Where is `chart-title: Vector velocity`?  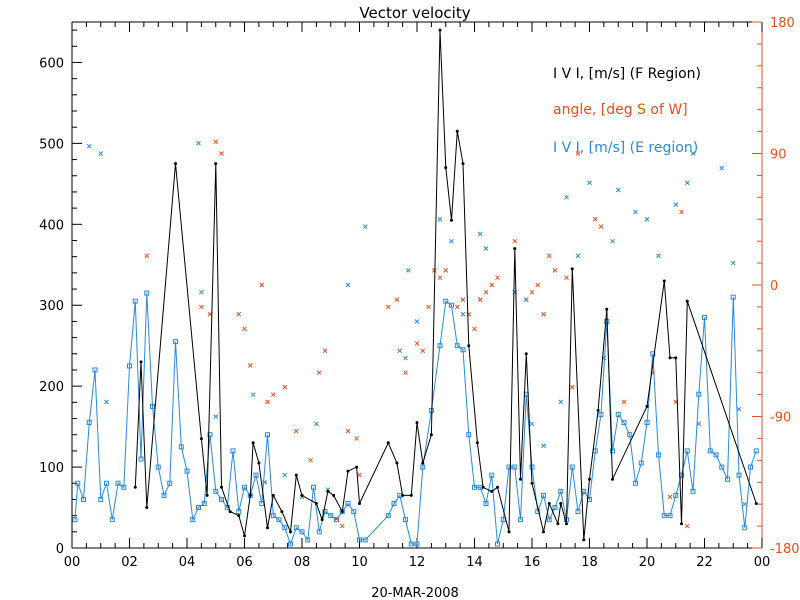 chart-title: Vector velocity is located at coordinates (414, 13).